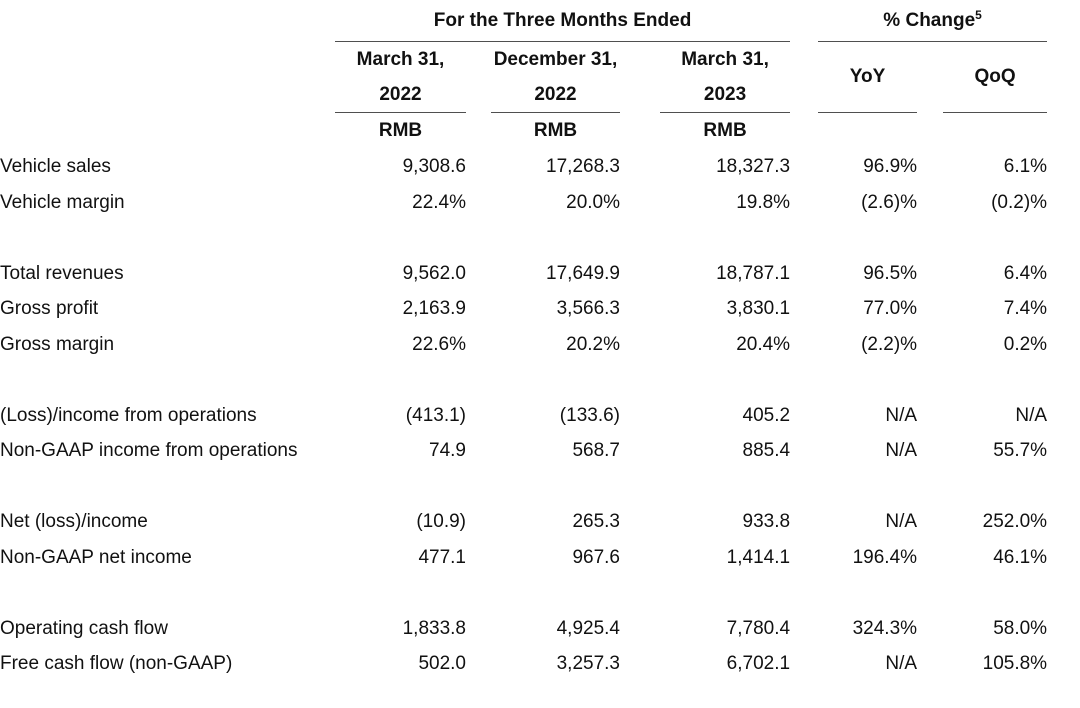  What do you see at coordinates (434, 628) in the screenshot?
I see `cell-value: 1,833.8` at bounding box center [434, 628].